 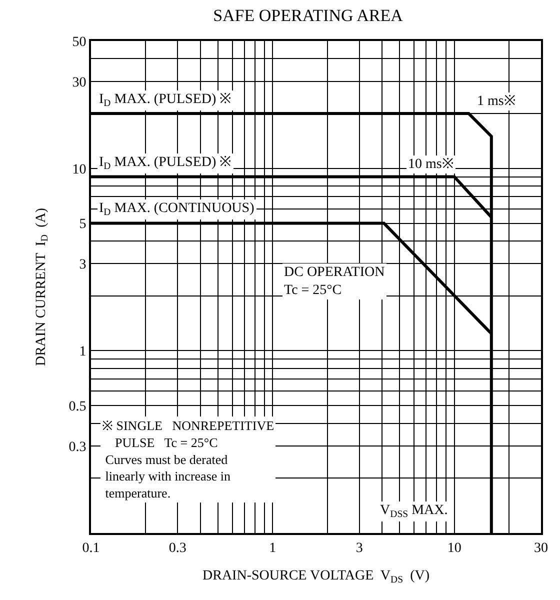 I want to click on annotation: 1 ms※, so click(x=496, y=101).